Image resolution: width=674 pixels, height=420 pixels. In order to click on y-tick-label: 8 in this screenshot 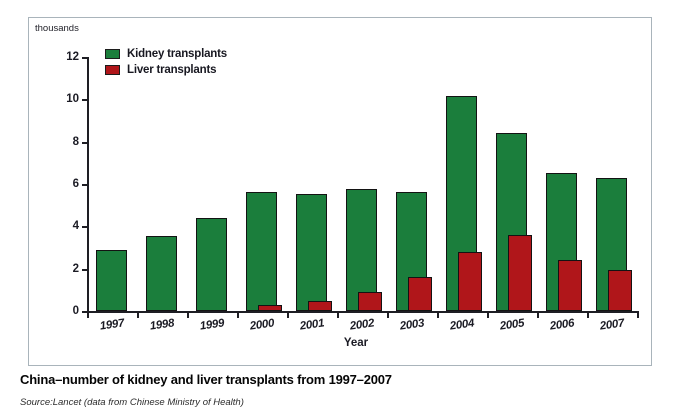, I will do `click(75, 141)`.